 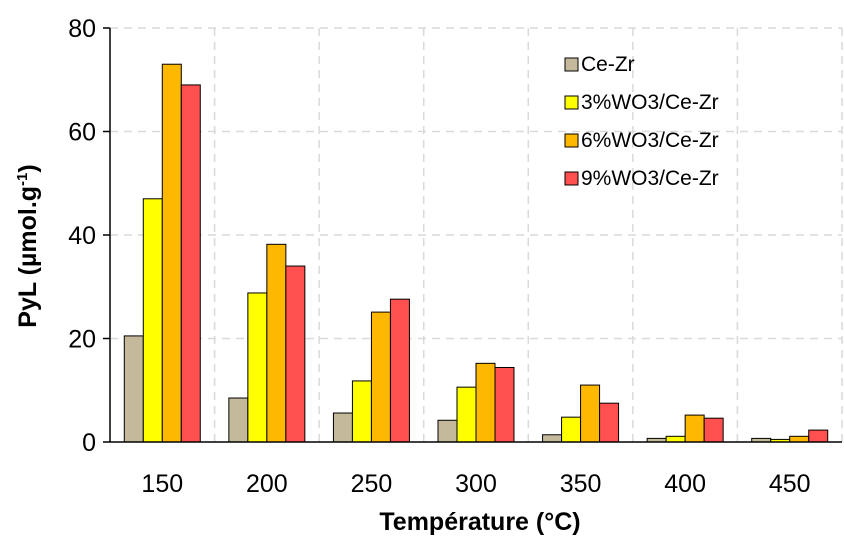 What do you see at coordinates (89, 443) in the screenshot?
I see `y-tick-label: 0` at bounding box center [89, 443].